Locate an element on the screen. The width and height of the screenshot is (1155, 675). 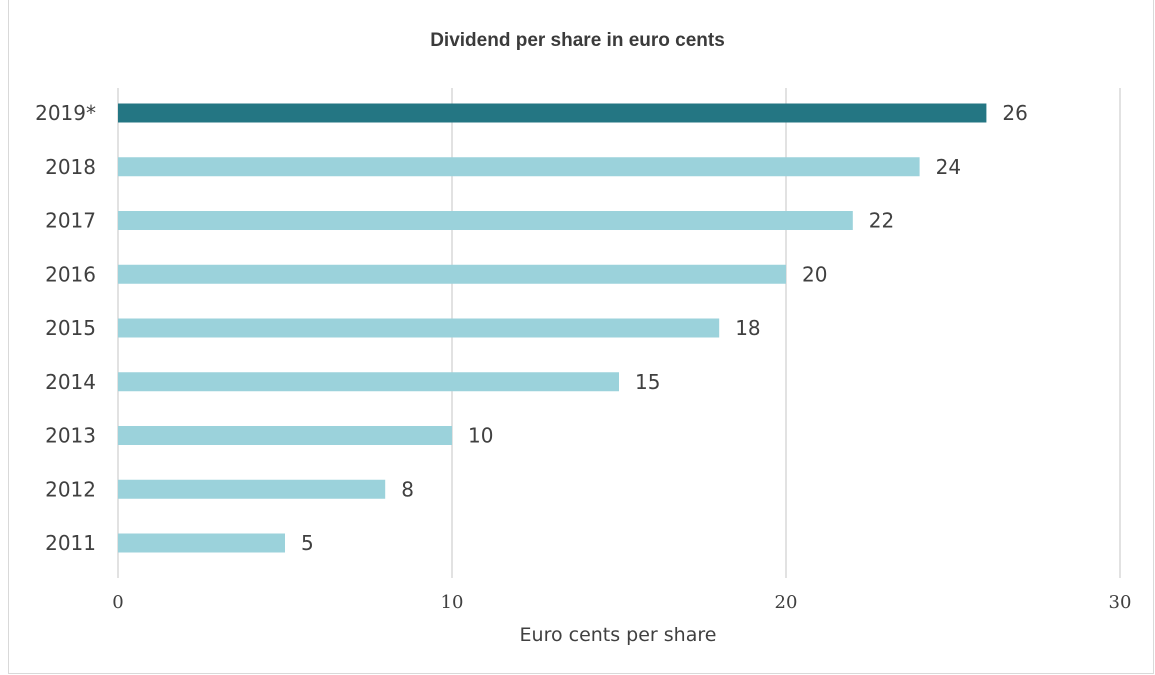
value-label: 24 is located at coordinates (948, 167).